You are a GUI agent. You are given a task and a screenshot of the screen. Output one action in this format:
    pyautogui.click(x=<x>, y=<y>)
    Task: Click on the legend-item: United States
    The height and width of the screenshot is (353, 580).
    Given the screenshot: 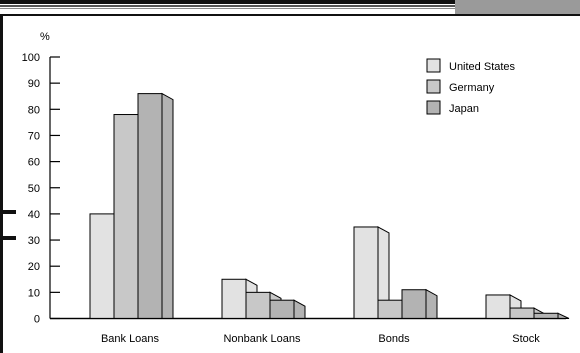 What is the action you would take?
    pyautogui.click(x=471, y=65)
    